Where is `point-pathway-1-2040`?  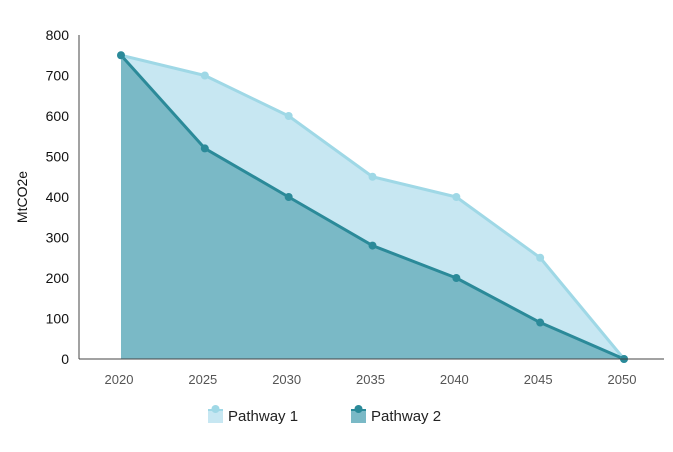 point-pathway-1-2040 is located at coordinates (456, 197).